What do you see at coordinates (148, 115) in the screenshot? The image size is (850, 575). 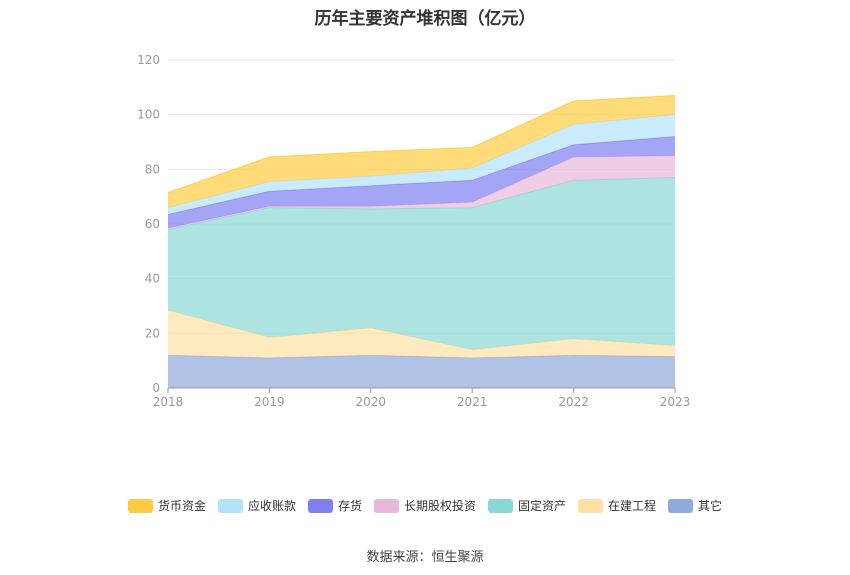 I see `y-tick-label: 100` at bounding box center [148, 115].